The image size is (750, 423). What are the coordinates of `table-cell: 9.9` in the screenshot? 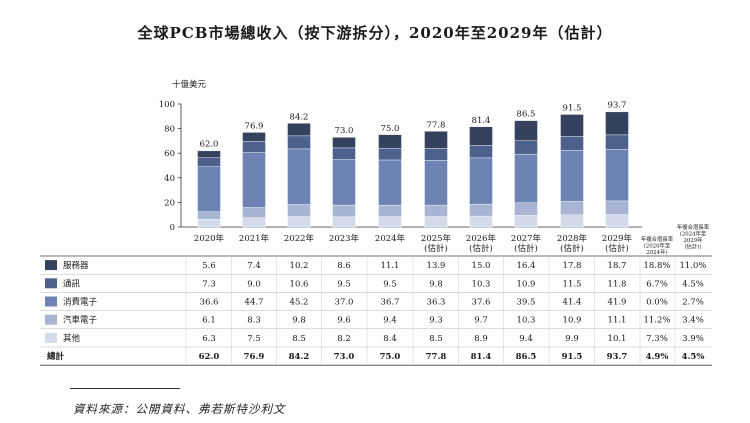 It's located at (572, 339).